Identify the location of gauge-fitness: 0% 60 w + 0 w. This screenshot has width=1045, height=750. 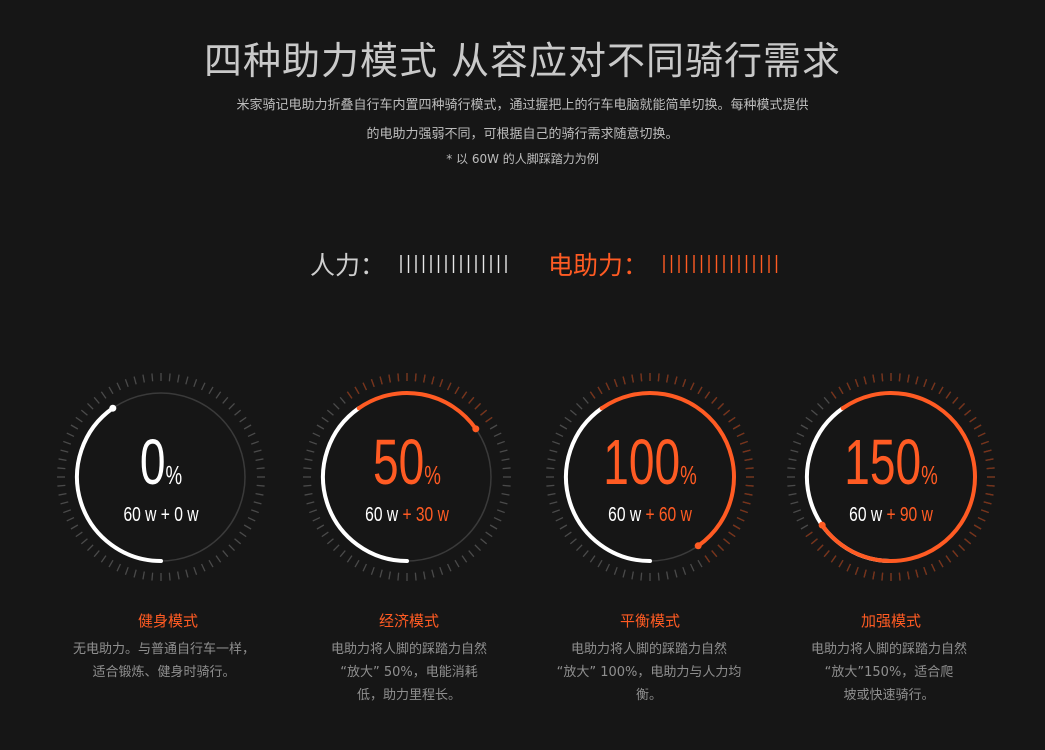
(161, 477).